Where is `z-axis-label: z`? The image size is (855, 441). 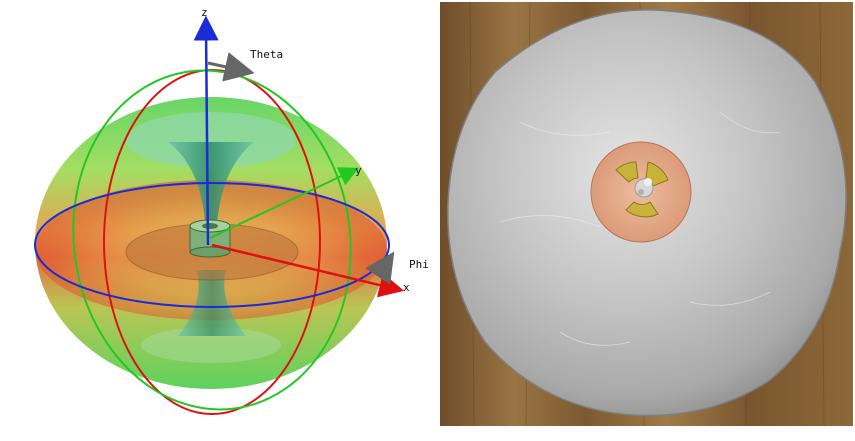
z-axis-label: z is located at coordinates (204, 12).